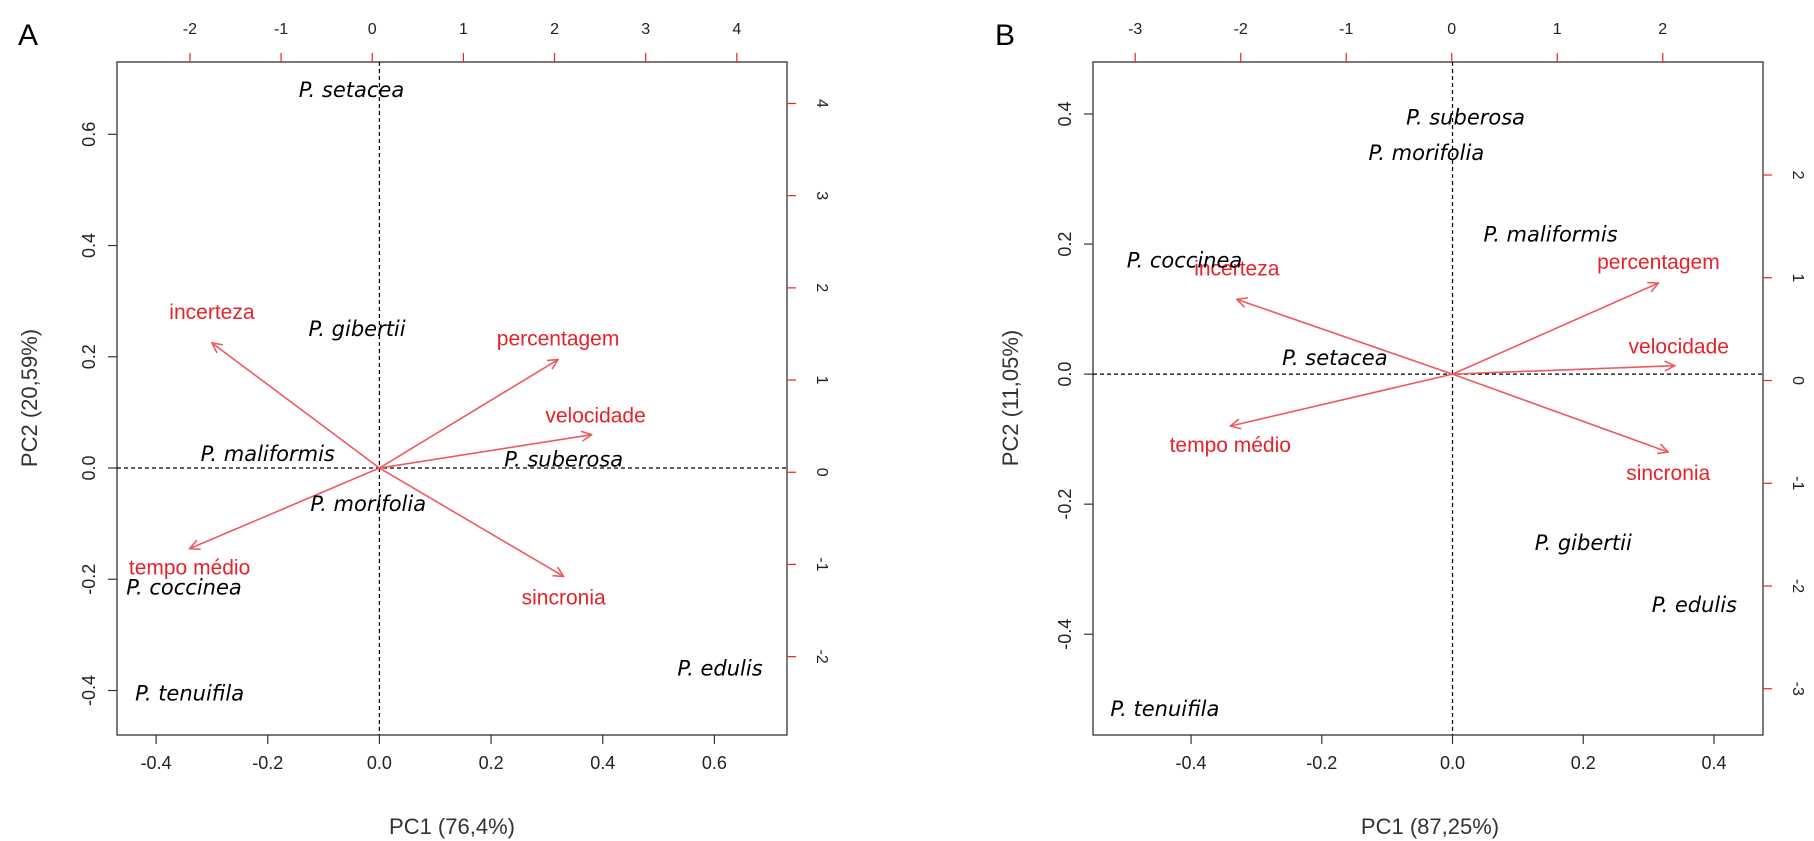 This screenshot has width=1814, height=841. I want to click on panel-letter-a: A, so click(28, 35).